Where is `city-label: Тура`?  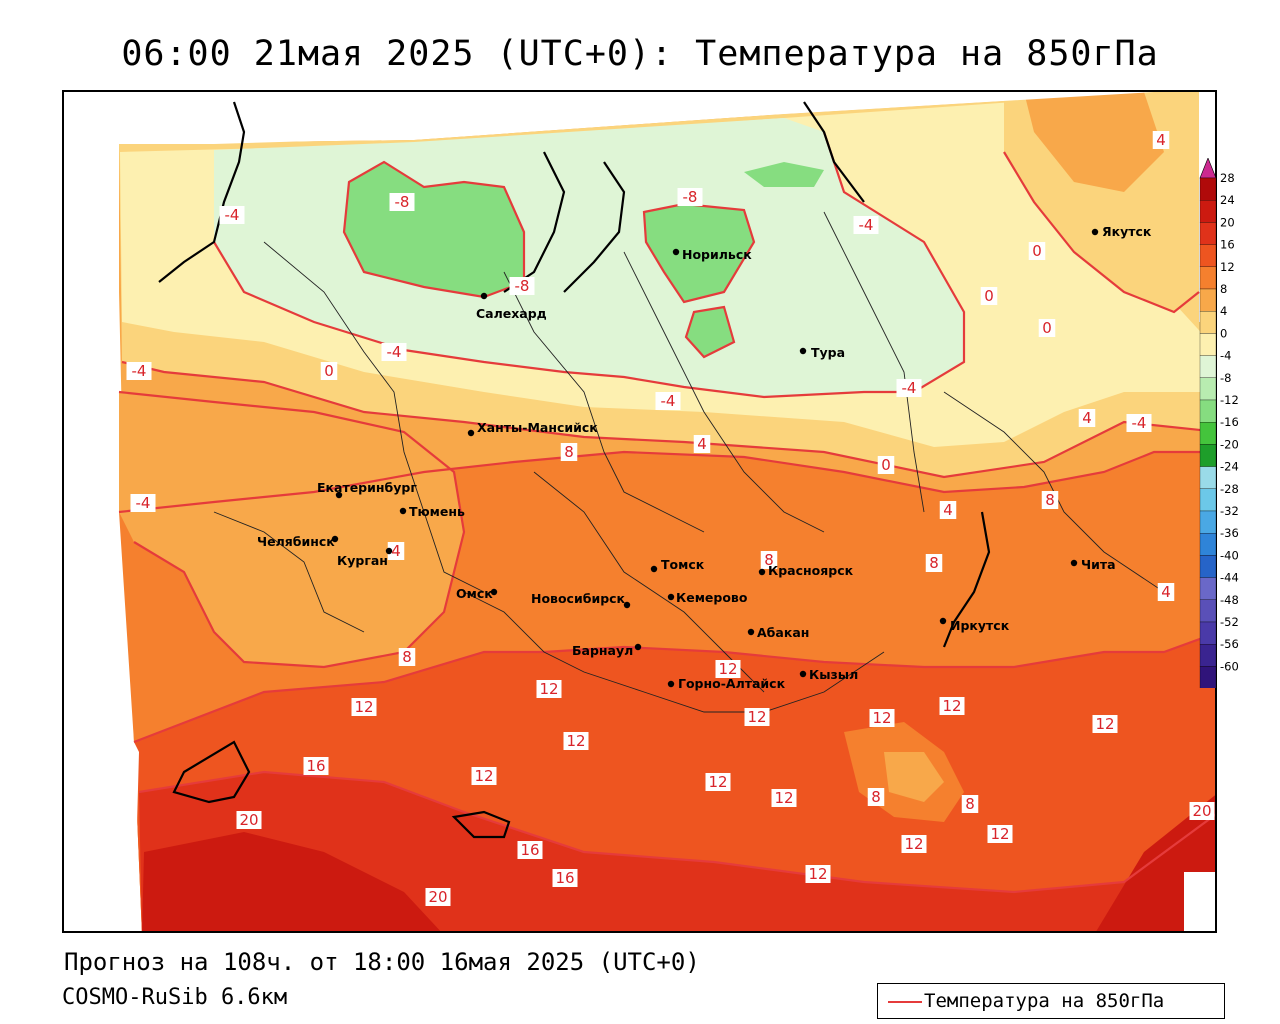
city-label: Тура is located at coordinates (828, 352).